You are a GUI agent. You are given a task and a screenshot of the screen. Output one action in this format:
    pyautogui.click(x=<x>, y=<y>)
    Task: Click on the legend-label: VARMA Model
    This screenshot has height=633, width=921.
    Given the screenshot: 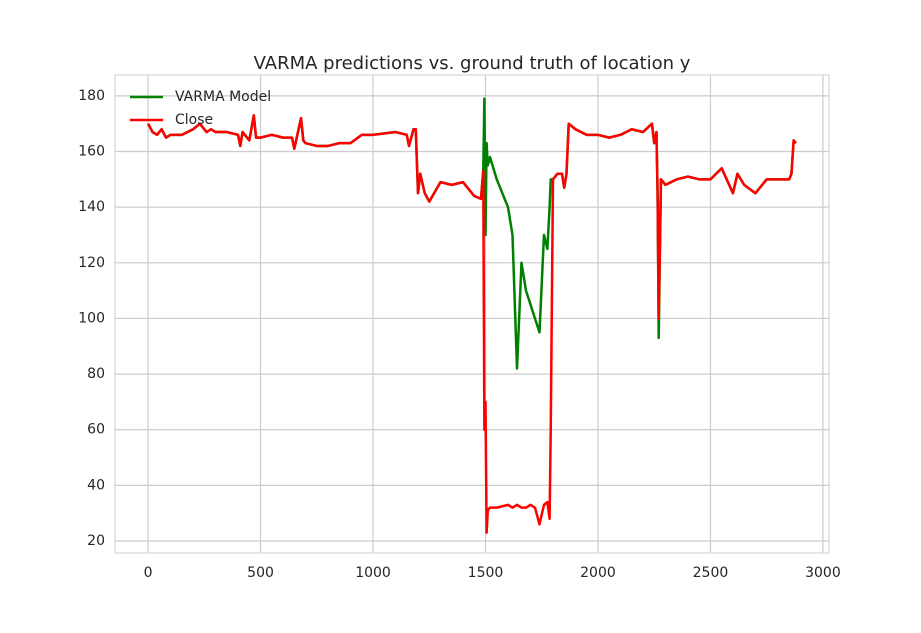 What is the action you would take?
    pyautogui.click(x=223, y=97)
    